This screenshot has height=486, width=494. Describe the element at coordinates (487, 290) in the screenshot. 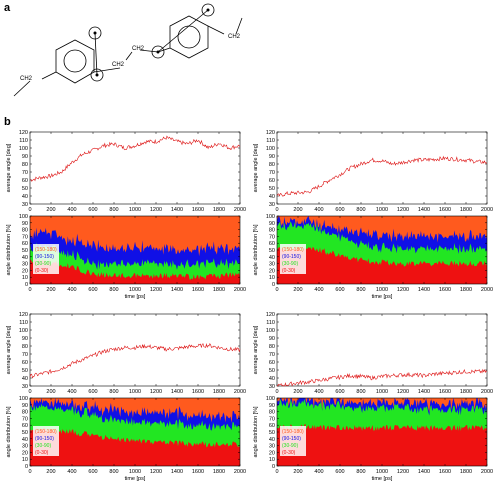

I see `angle-dist-xtick-label: 2000` at that location.